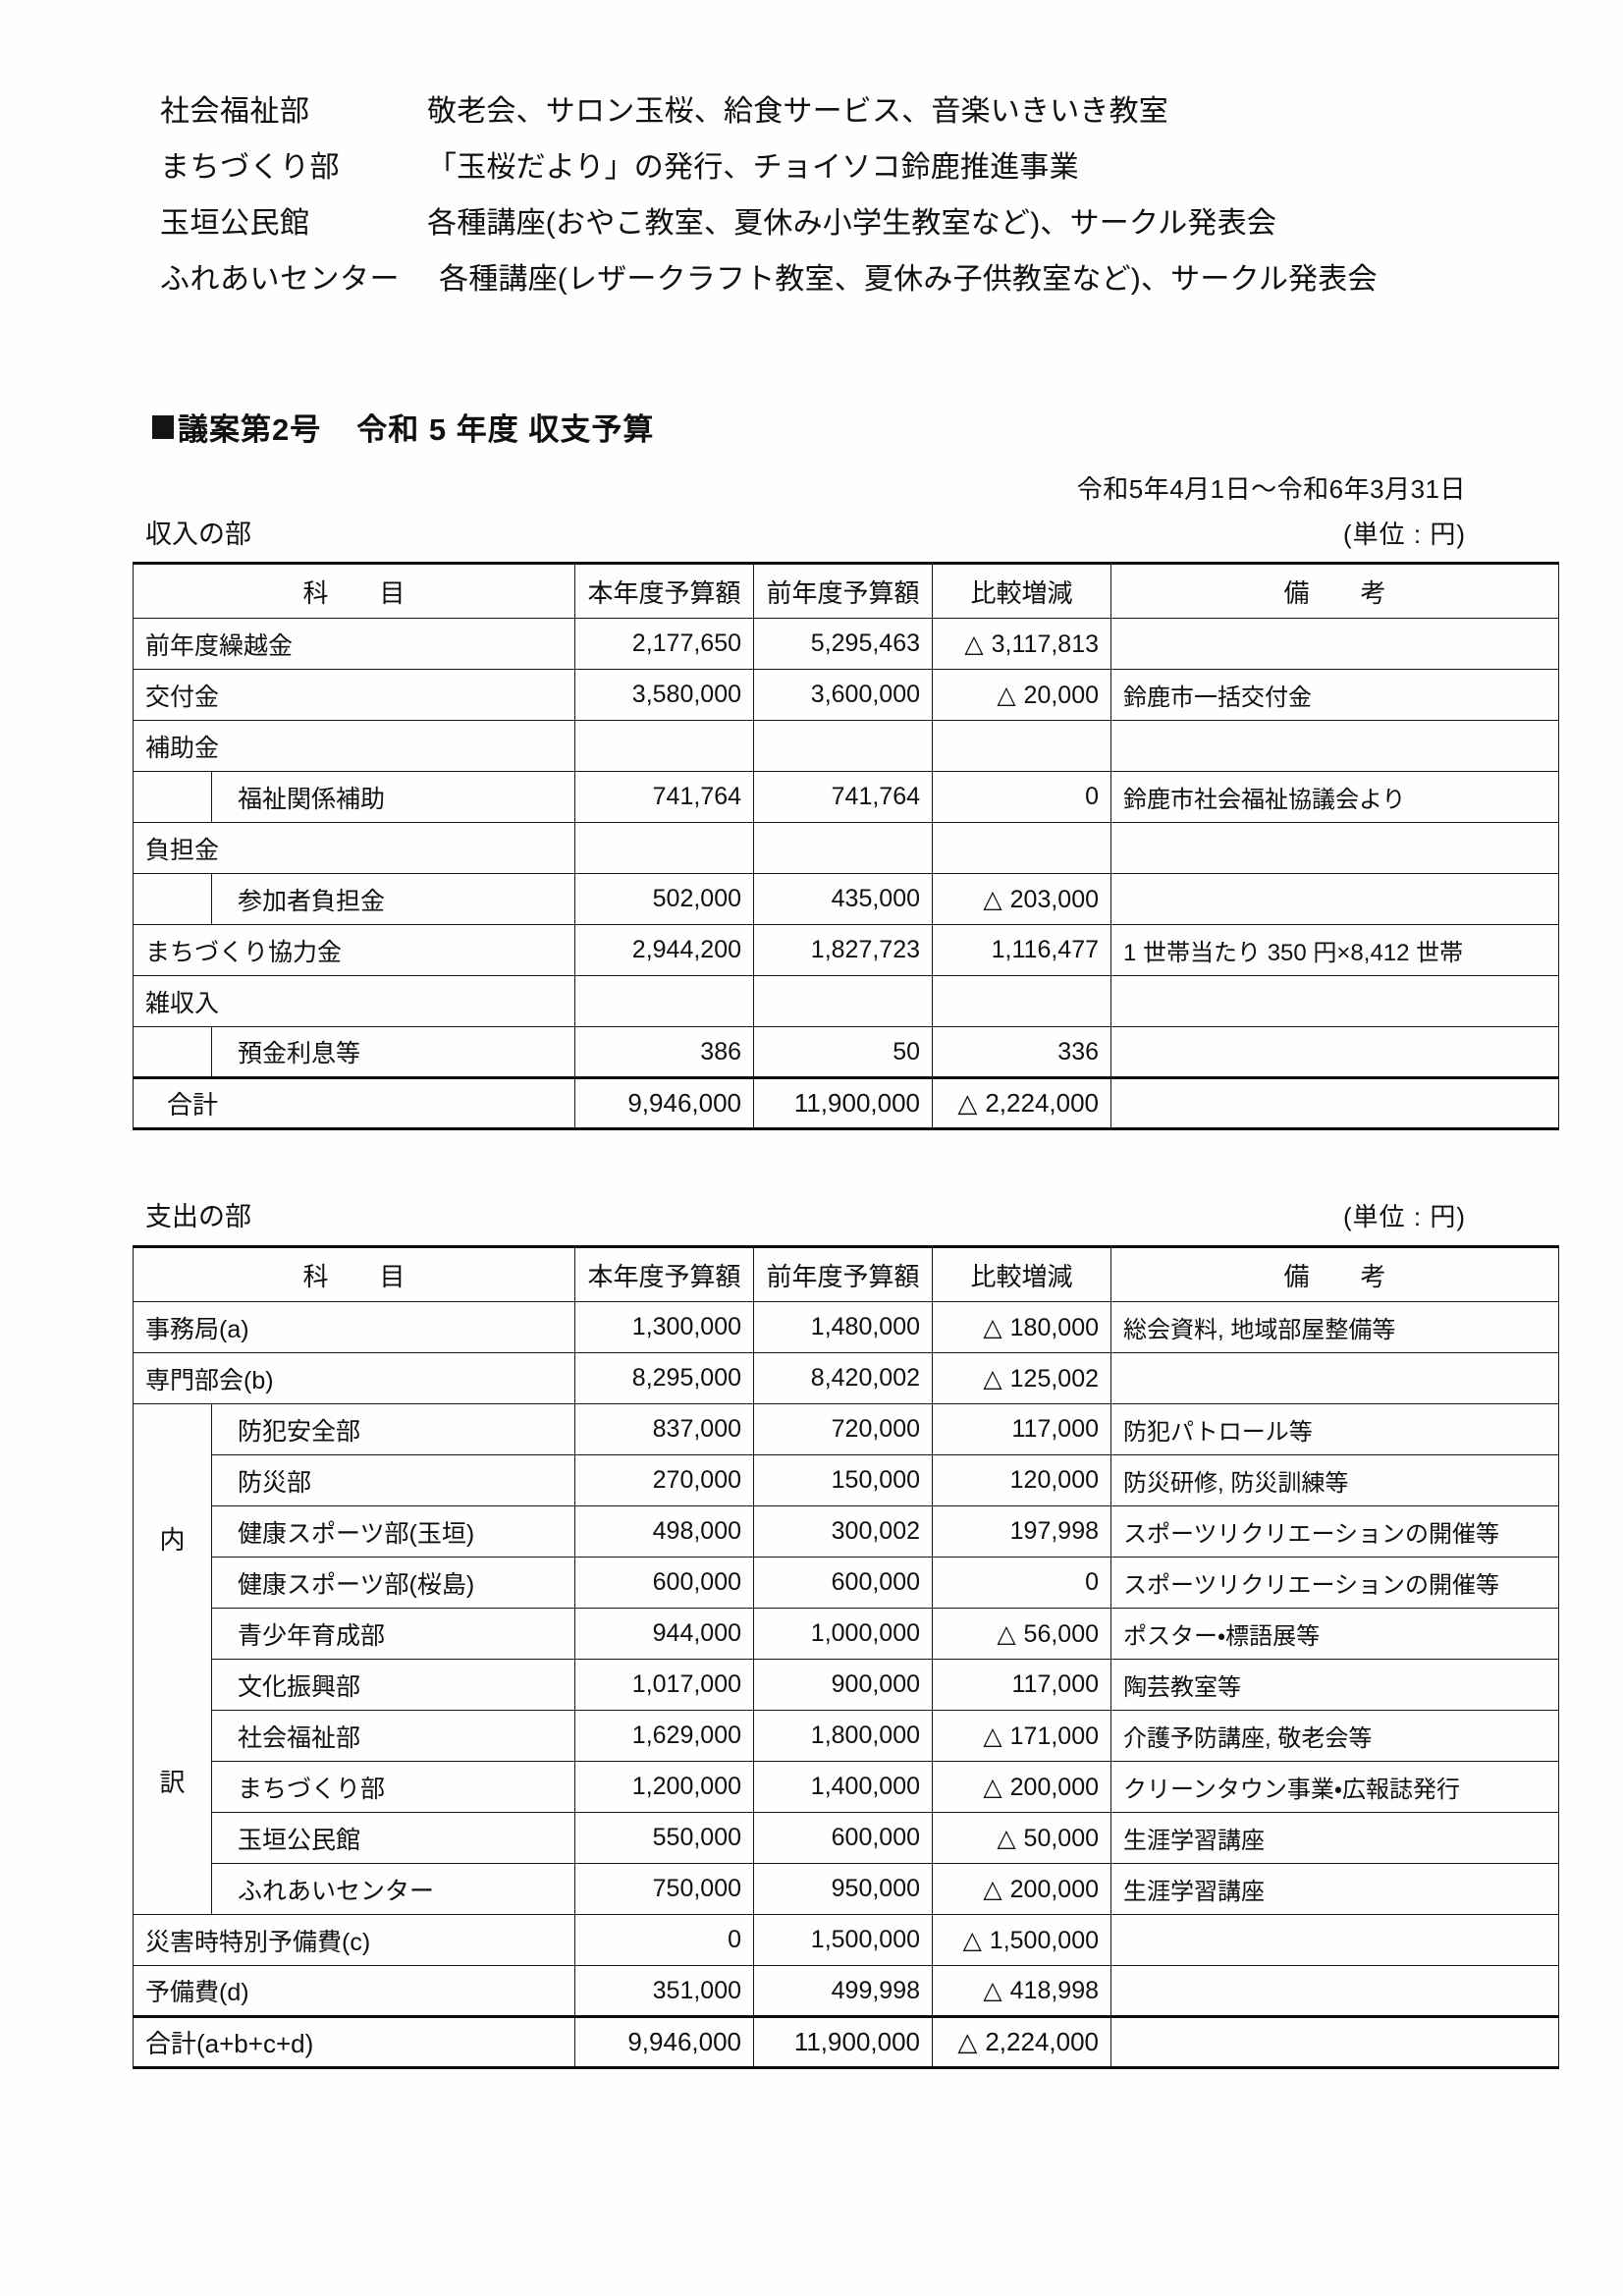  What do you see at coordinates (1061, 695) in the screenshot?
I see `row-difference-value: 20,000` at bounding box center [1061, 695].